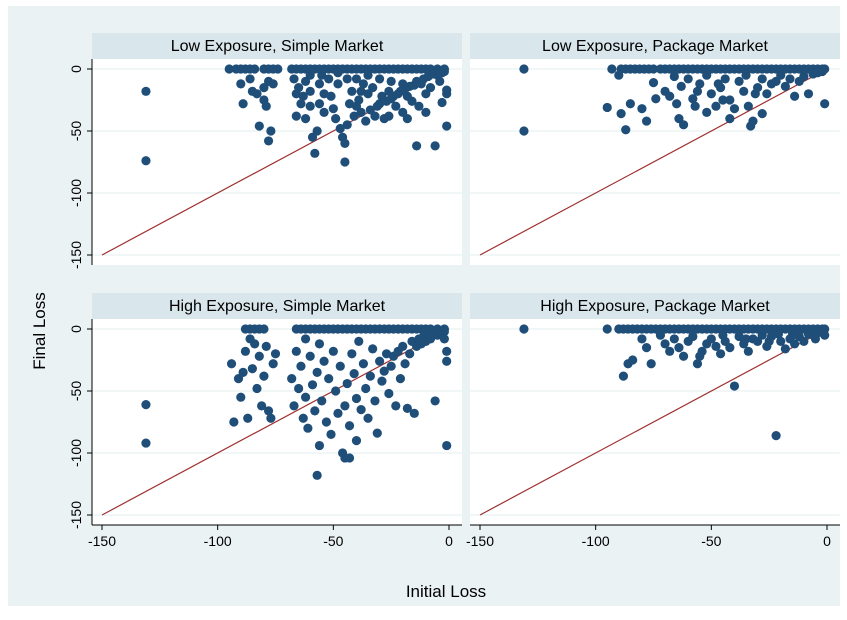 This screenshot has height=620, width=847. I want to click on reference-line, so click(653, 422).